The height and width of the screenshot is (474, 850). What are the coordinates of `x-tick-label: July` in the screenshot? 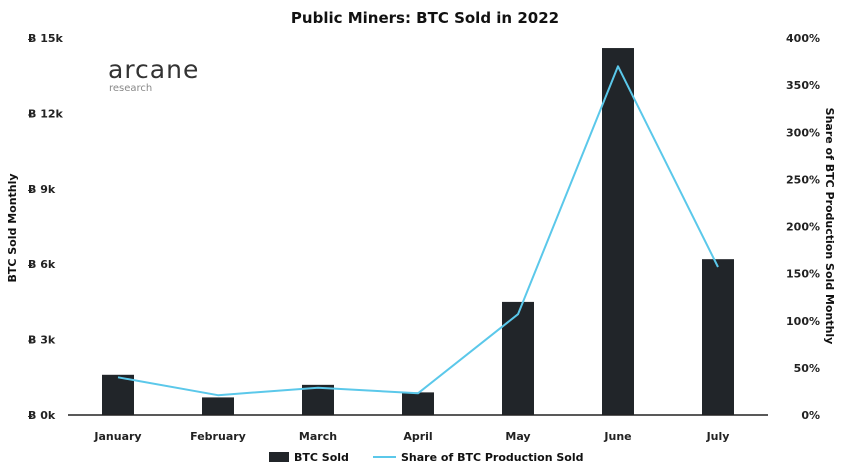 It's located at (718, 436).